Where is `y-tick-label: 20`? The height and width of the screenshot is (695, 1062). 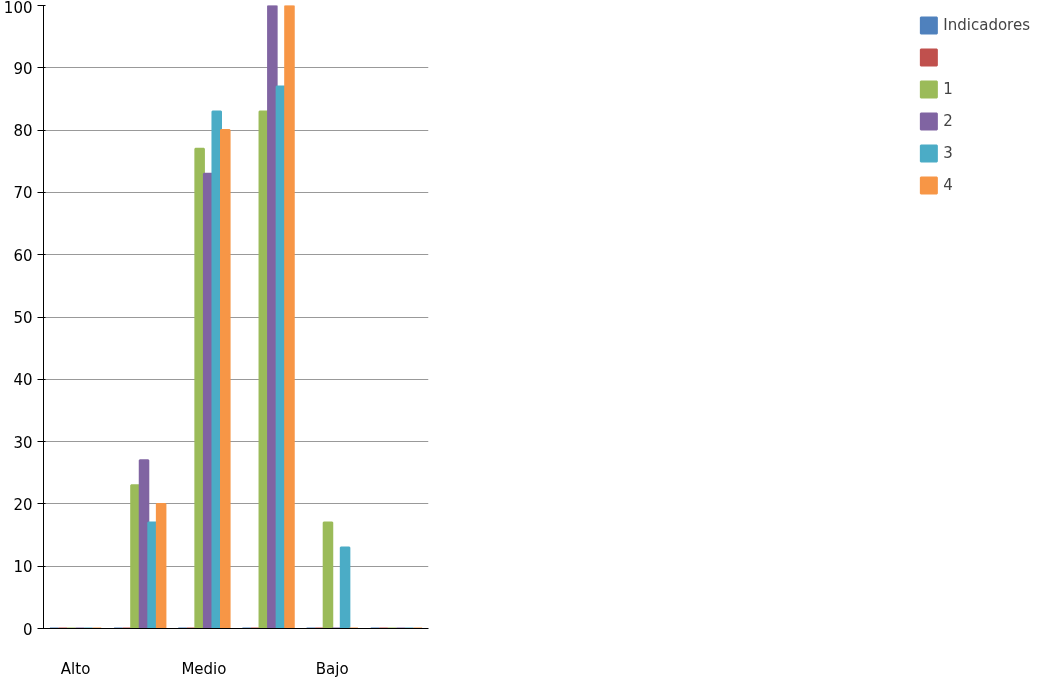 y-tick-label: 20 is located at coordinates (23, 504).